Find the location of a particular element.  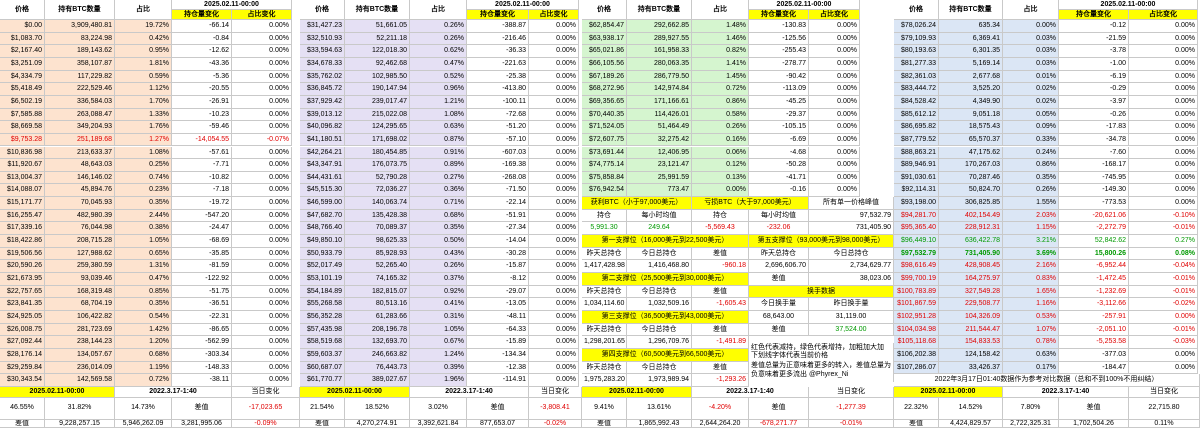

cell-btc: 104,326.09 is located at coordinates (971, 317).